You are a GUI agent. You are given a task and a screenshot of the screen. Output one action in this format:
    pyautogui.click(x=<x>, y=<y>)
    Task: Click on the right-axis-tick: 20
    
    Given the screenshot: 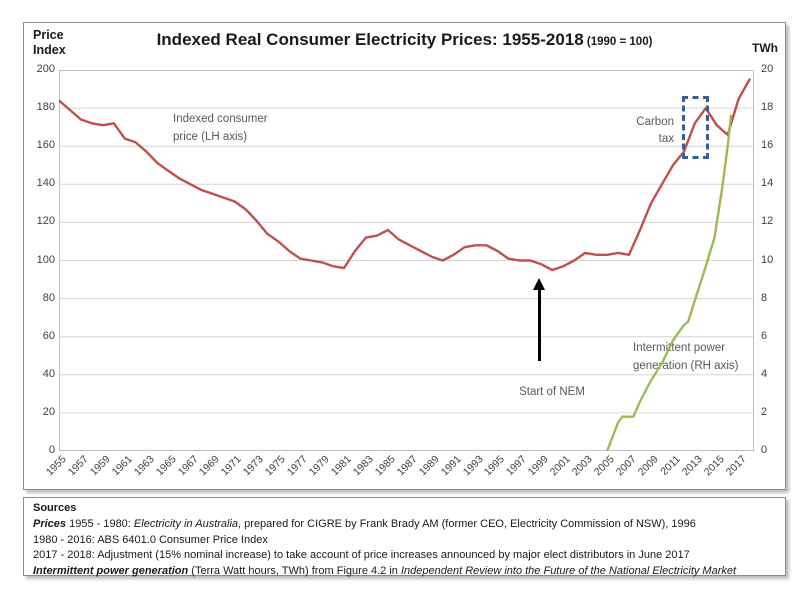 What is the action you would take?
    pyautogui.click(x=767, y=69)
    